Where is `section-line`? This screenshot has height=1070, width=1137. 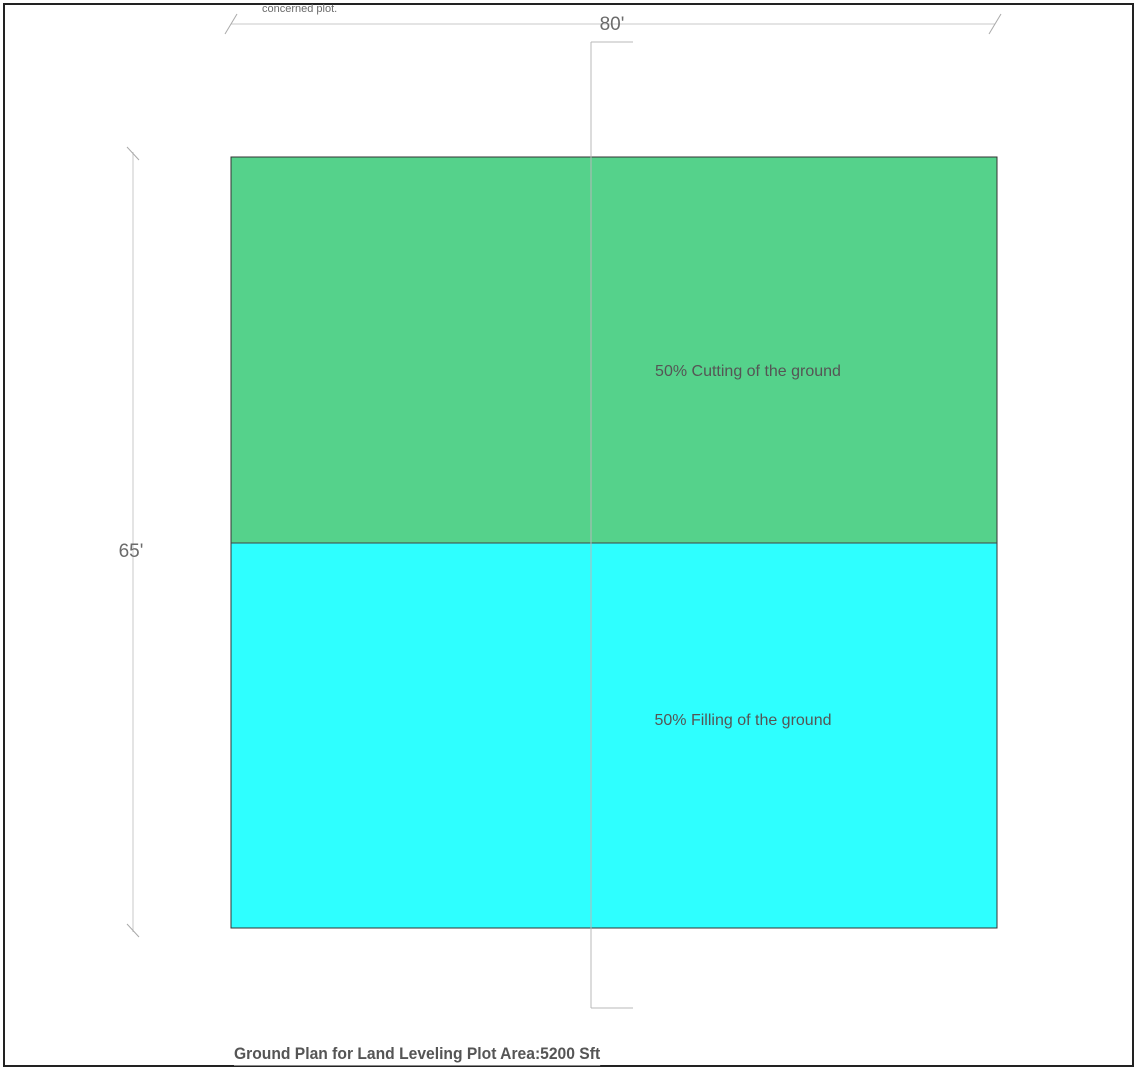 section-line is located at coordinates (611, 525).